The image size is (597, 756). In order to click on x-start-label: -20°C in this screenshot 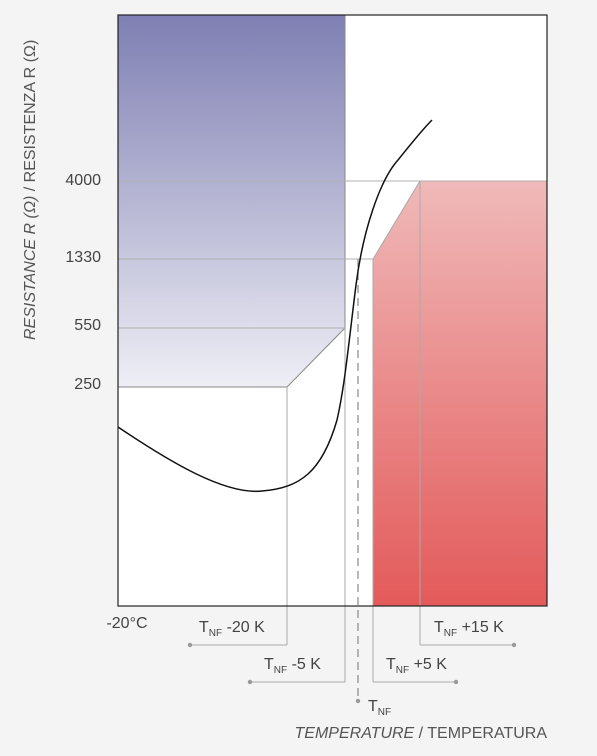, I will do `click(126, 623)`.